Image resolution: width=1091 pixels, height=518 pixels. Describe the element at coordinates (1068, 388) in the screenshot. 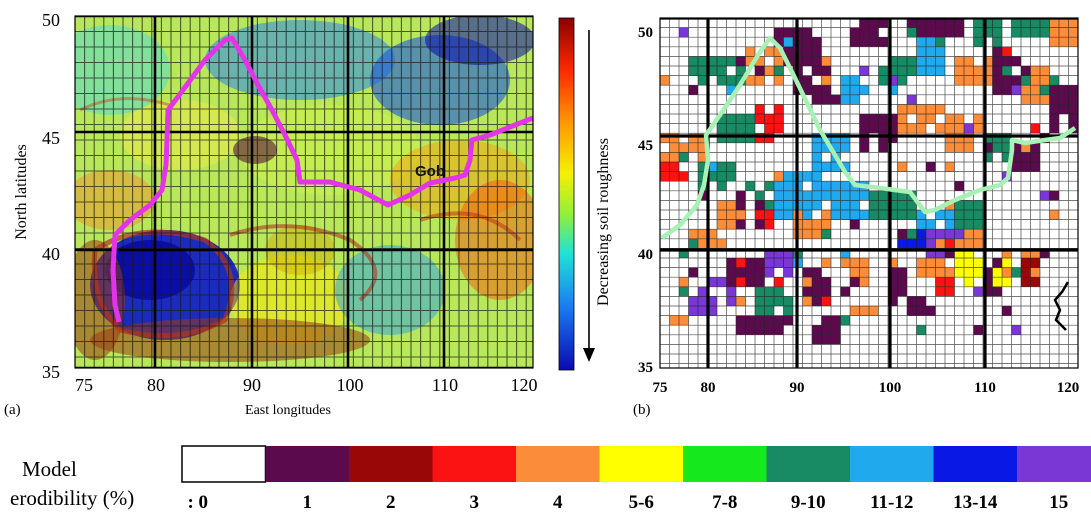

I see `x-tick-label: 120` at that location.